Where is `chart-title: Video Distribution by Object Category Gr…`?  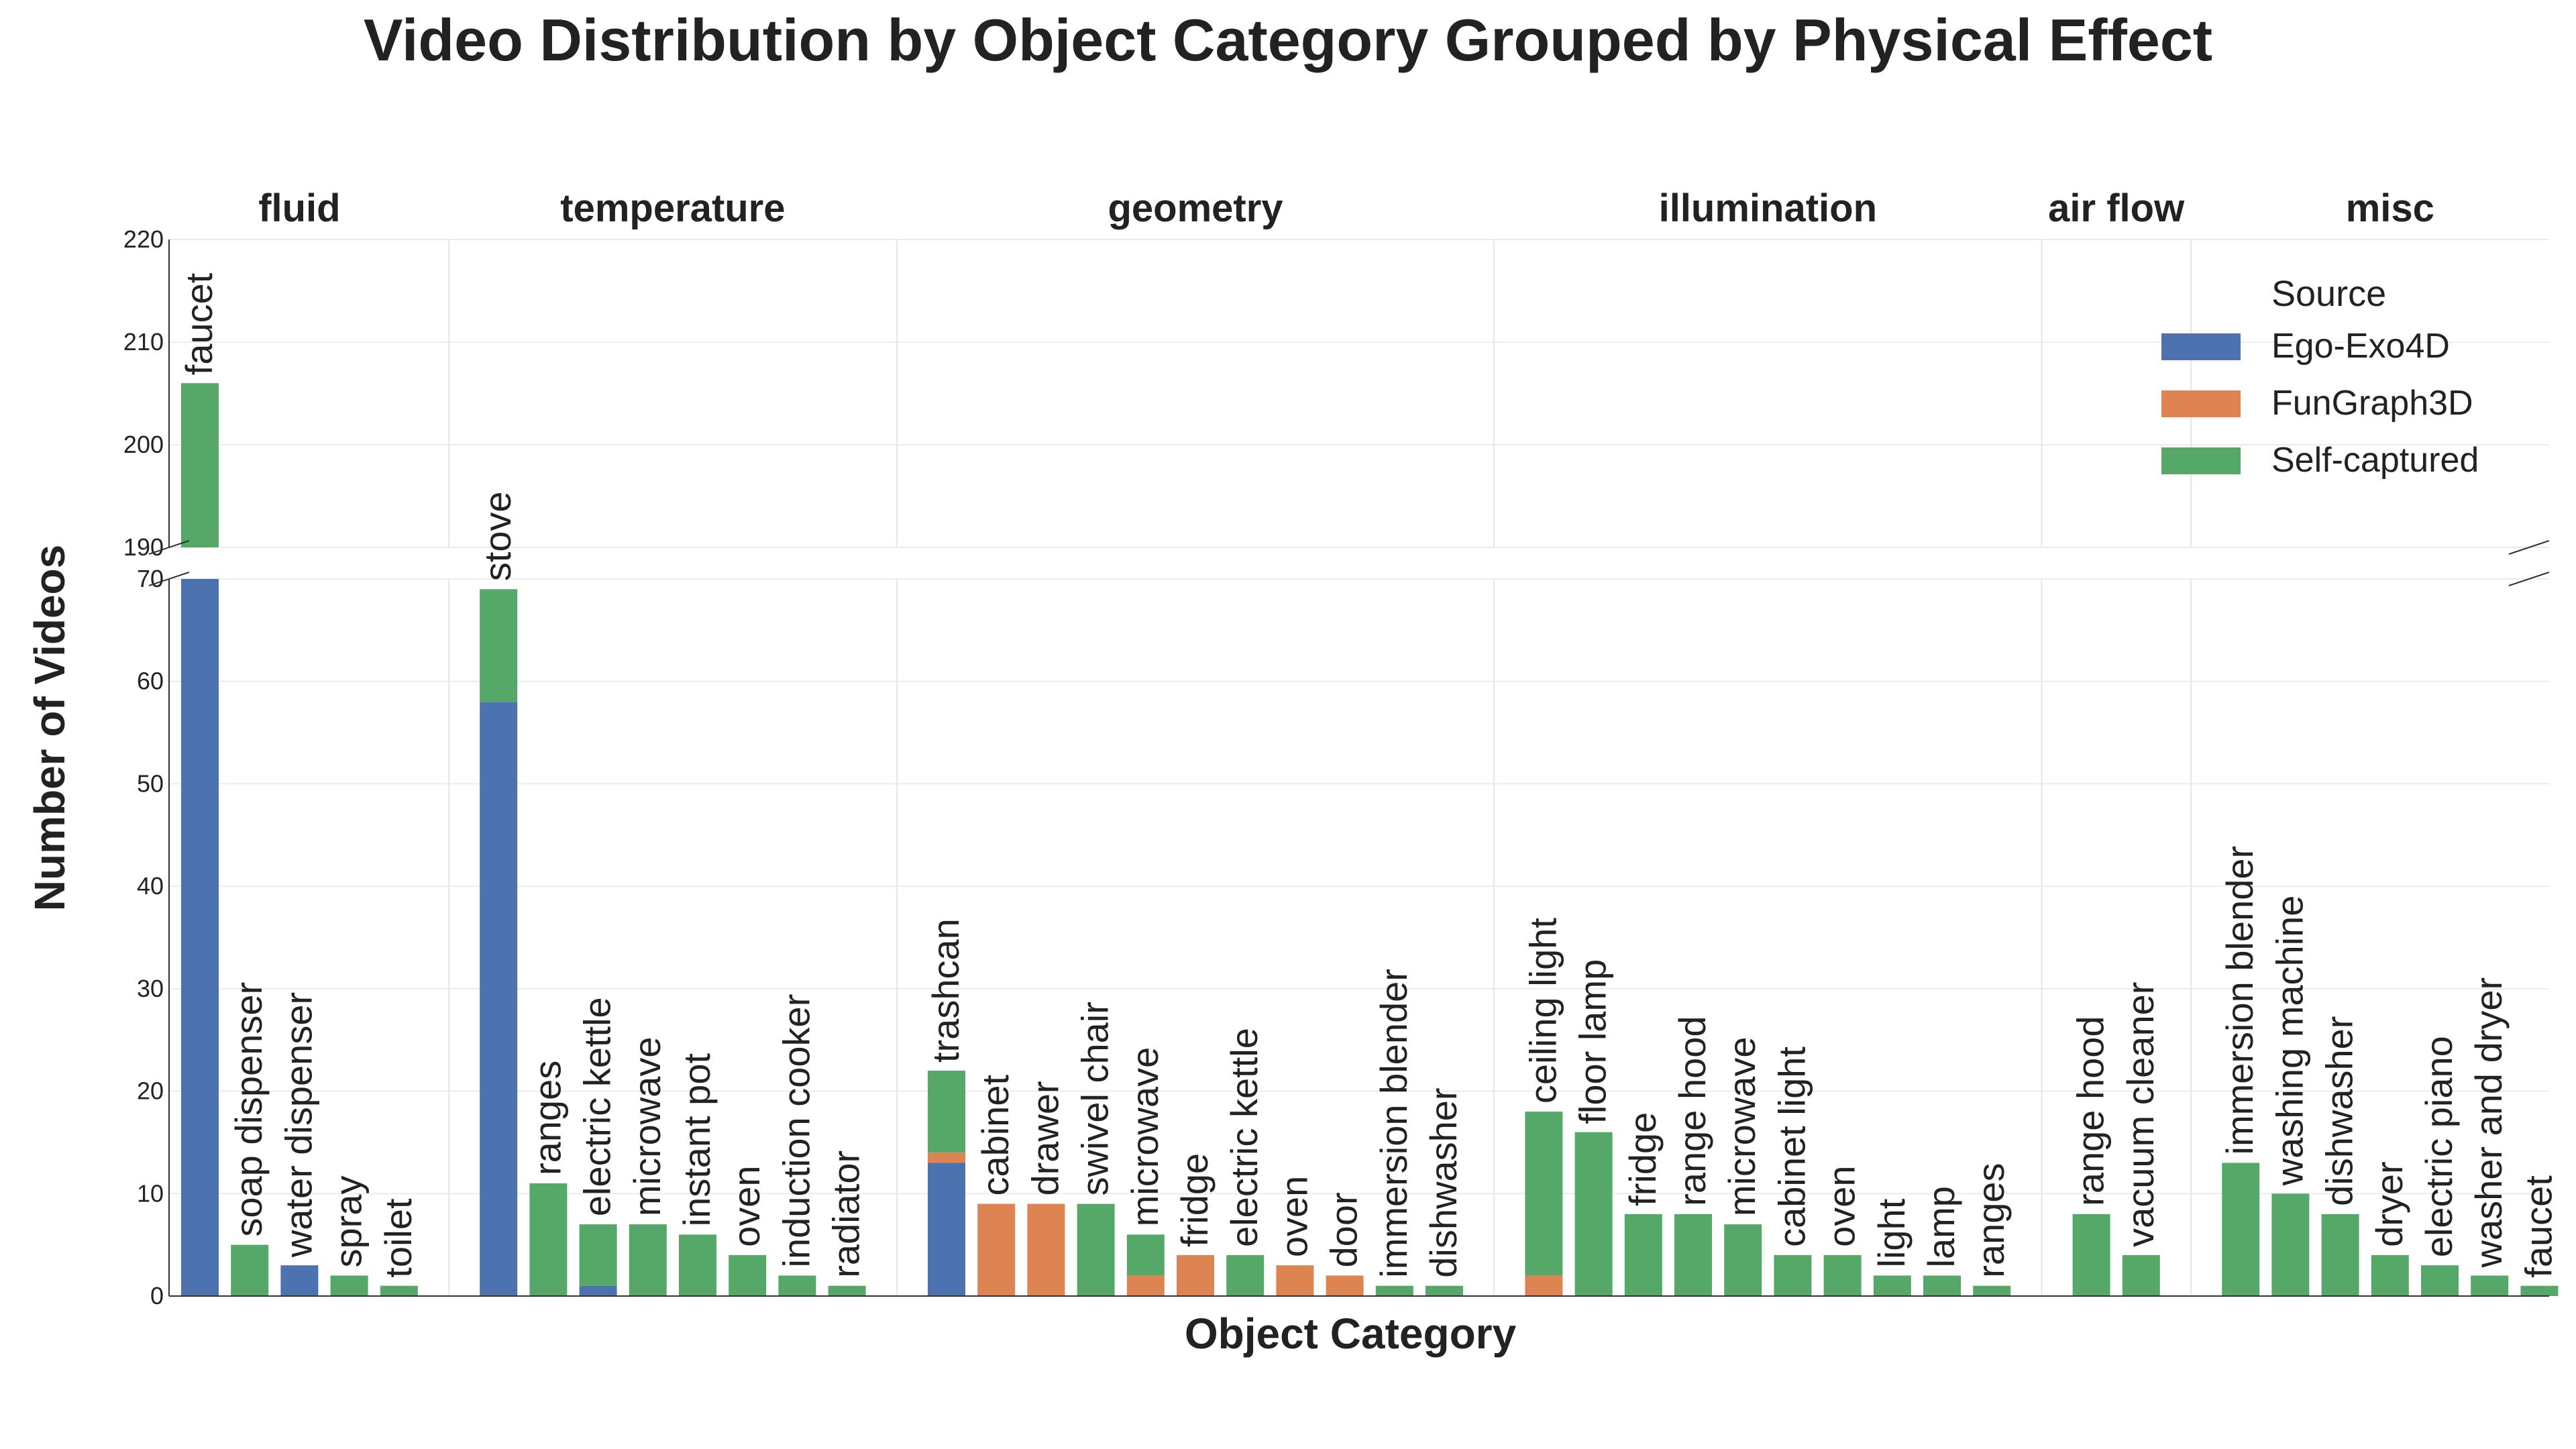 chart-title: Video Distribution by Object Category Gr… is located at coordinates (1288, 40).